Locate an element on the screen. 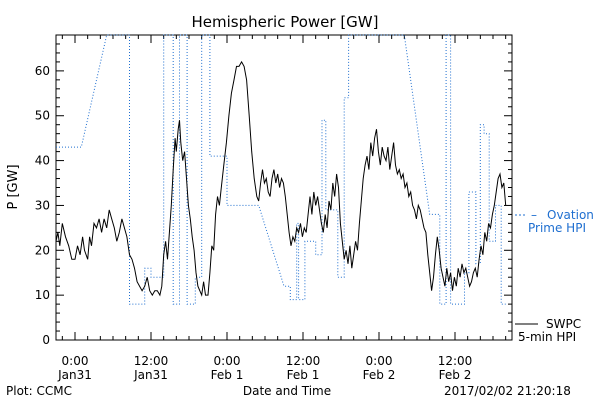  ovation-legend-dash: – is located at coordinates (534, 215).